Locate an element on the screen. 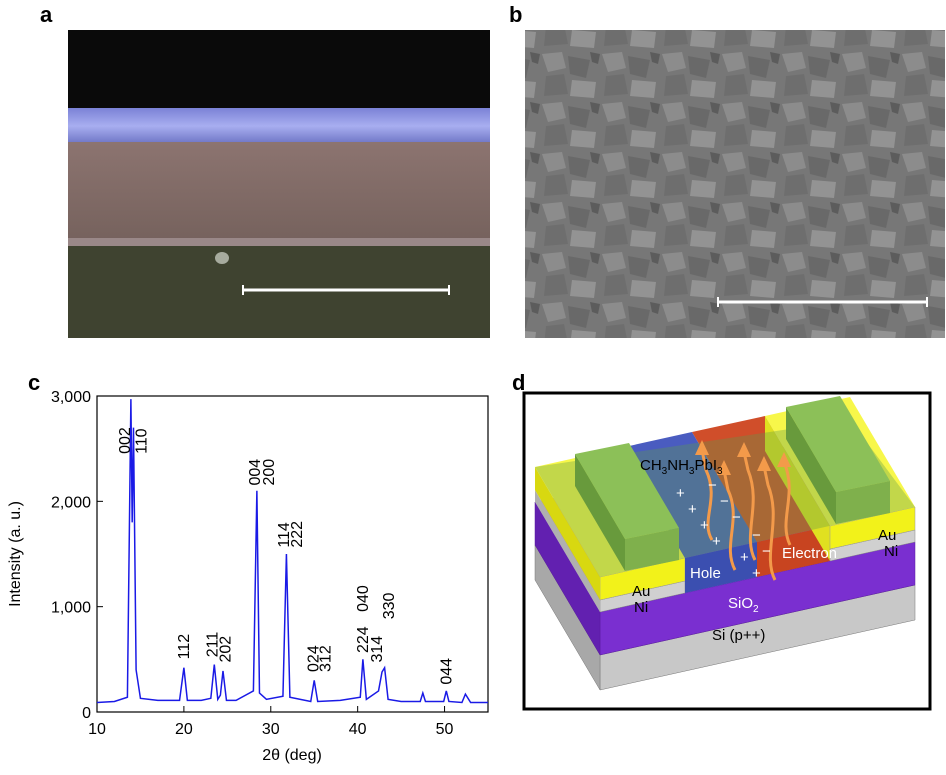  peak-label: 110 is located at coordinates (141, 441).